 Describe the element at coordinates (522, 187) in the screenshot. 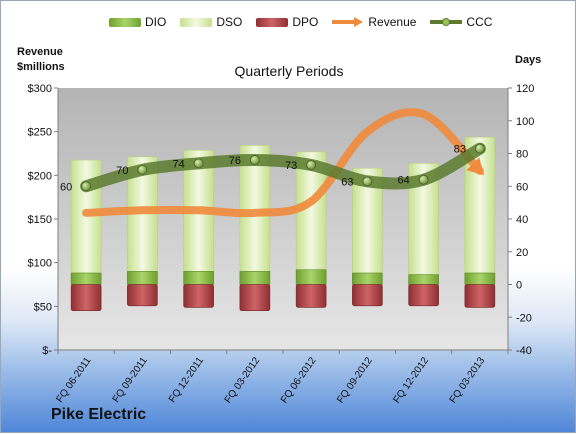

I see `right-tick-label: 60` at that location.